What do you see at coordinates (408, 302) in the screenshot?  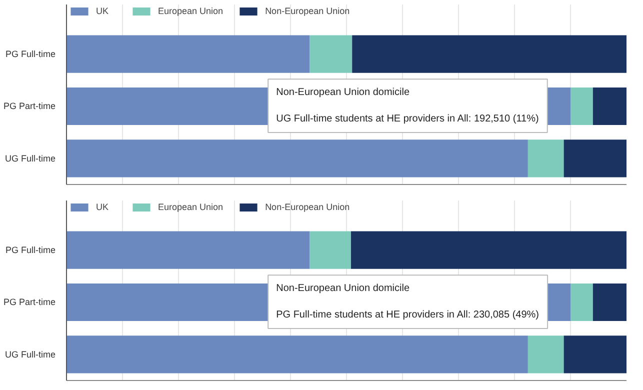 I see `text: Non-European Union domicile PG Full-time students at HE providers in All: 230,085 (49%)` at bounding box center [408, 302].